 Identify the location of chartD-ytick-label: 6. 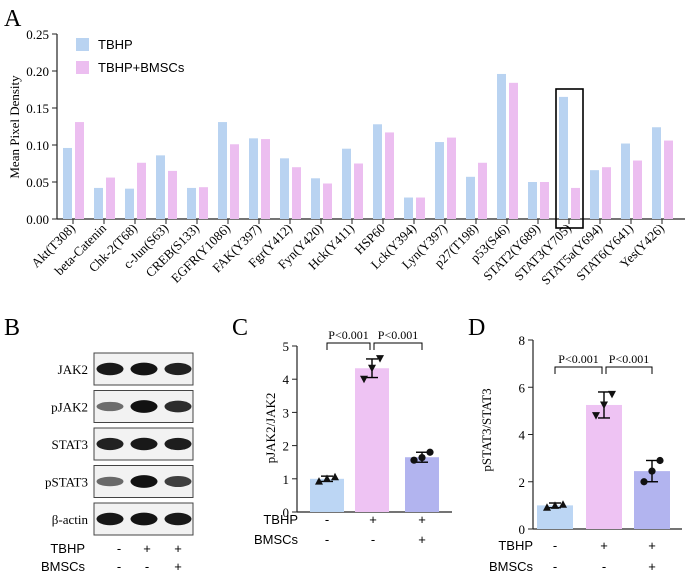
(522, 387).